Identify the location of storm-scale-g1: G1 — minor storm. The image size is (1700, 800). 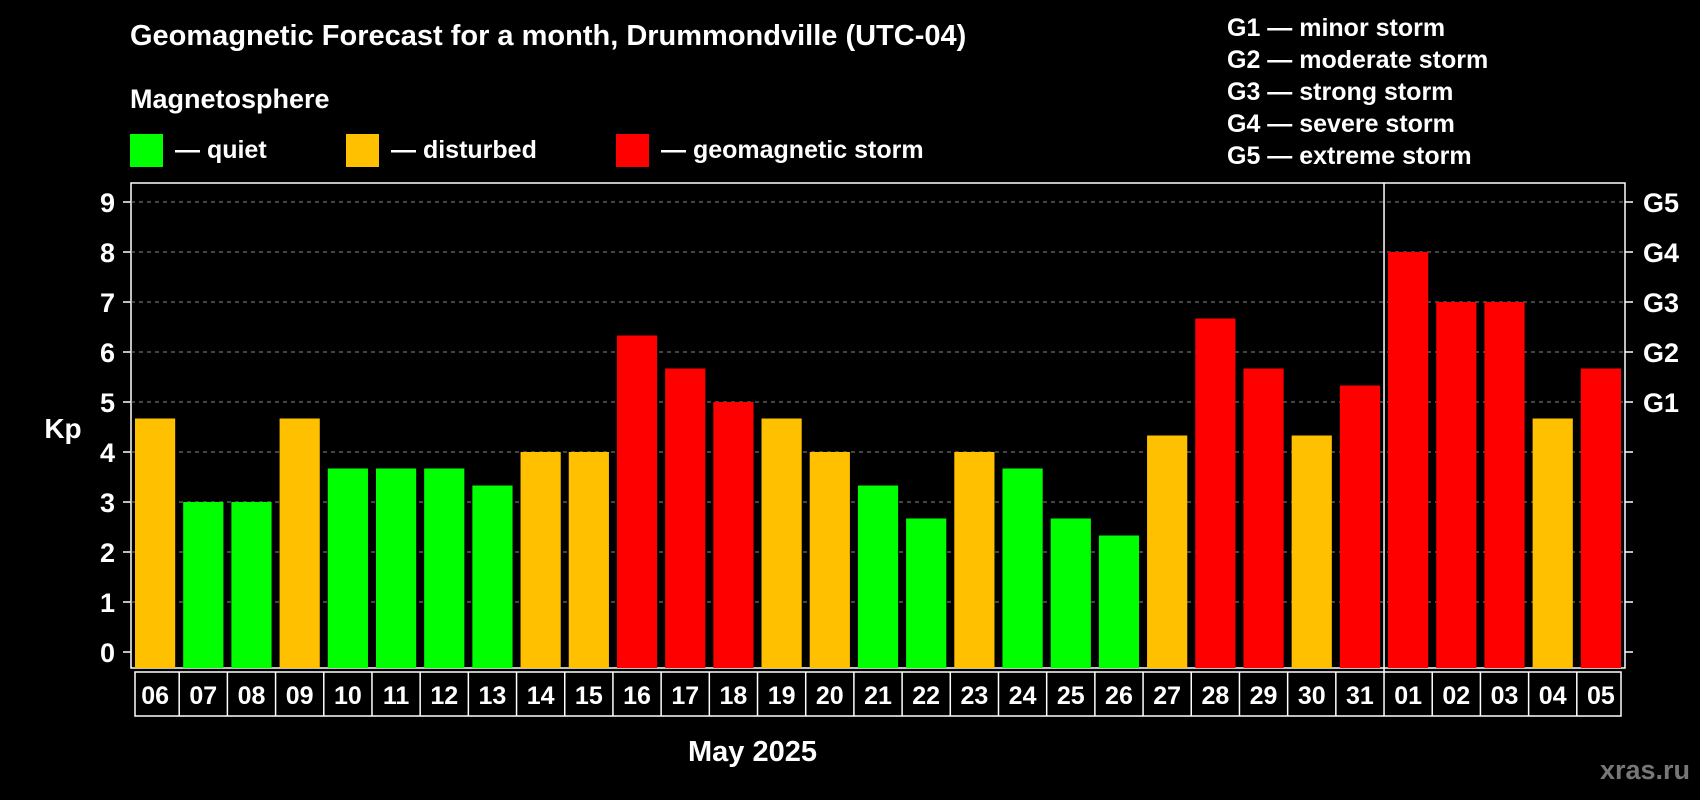
(1336, 28).